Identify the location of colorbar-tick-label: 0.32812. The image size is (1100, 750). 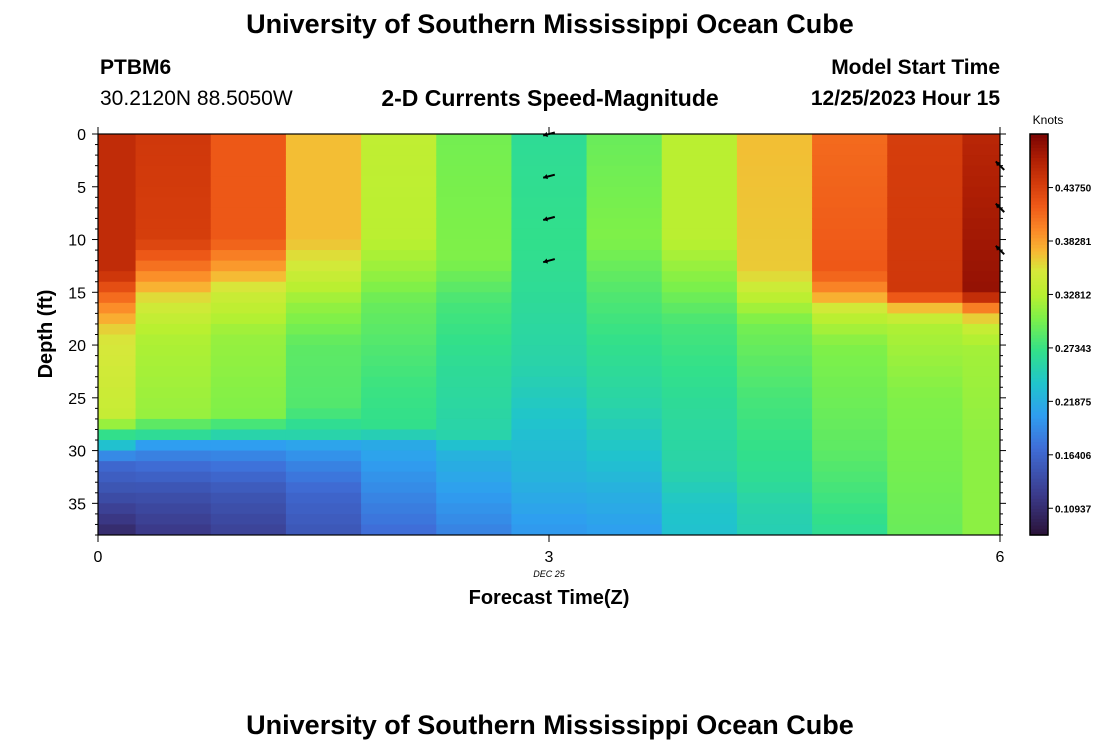
(1073, 295).